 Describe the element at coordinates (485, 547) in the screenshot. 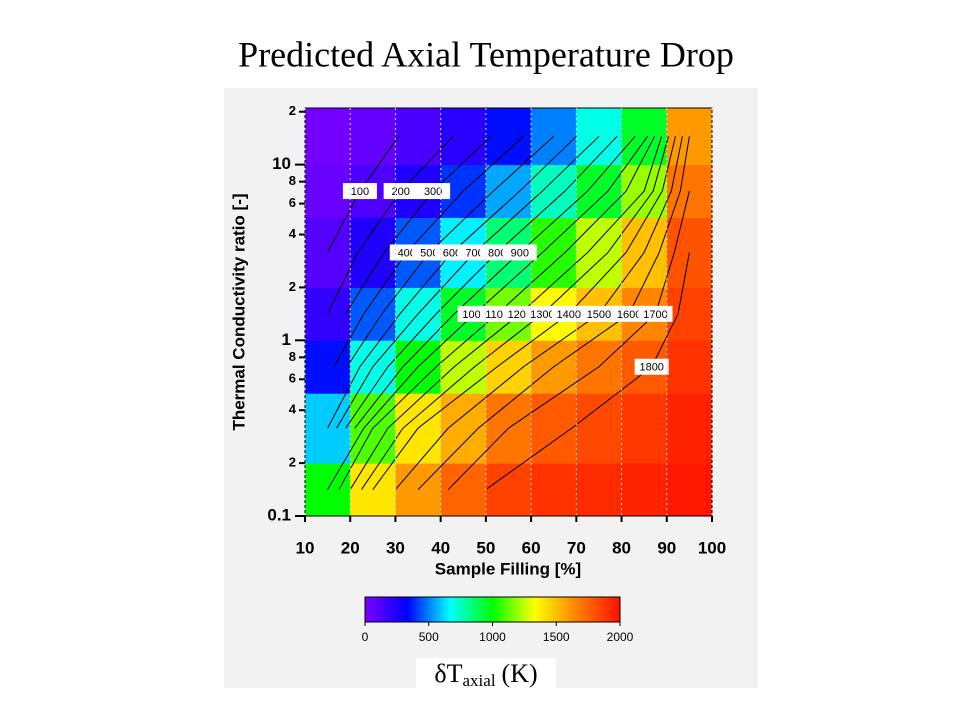

I see `x-tick-label: 50` at that location.